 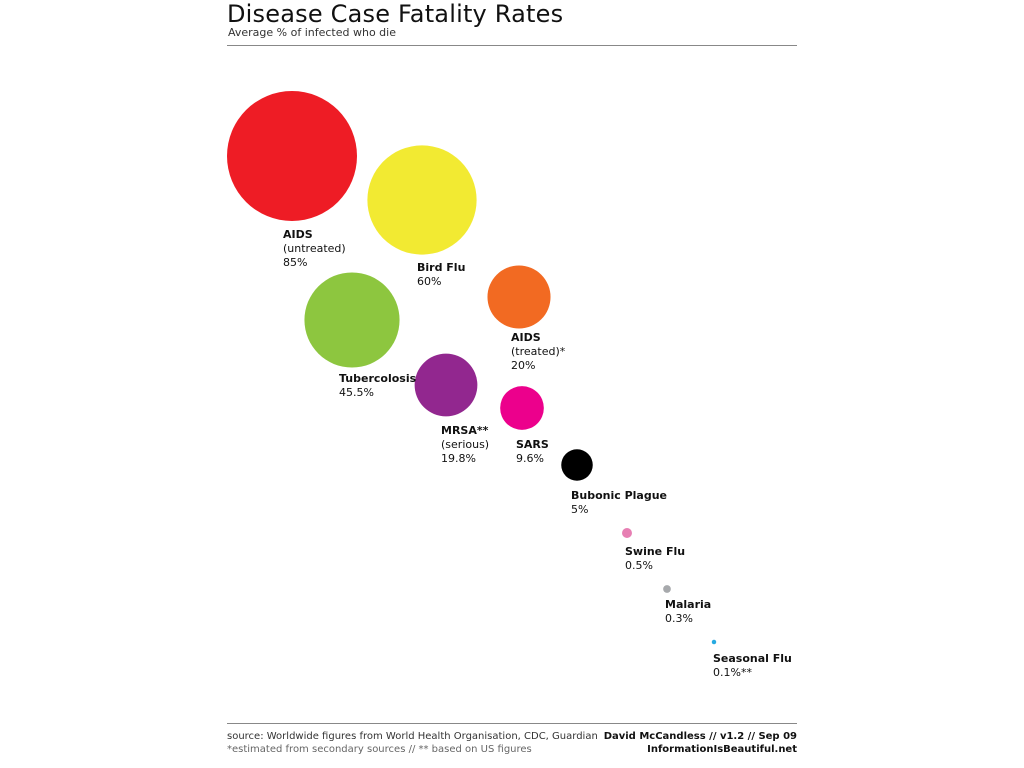 I want to click on chart-subtitle: Average % of infected who die, so click(x=312, y=32).